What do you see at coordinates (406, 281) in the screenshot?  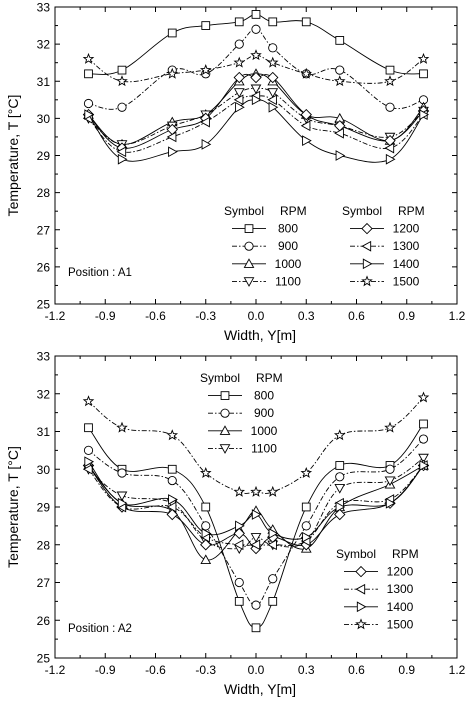 I see `legend-label-1500: 1500` at bounding box center [406, 281].